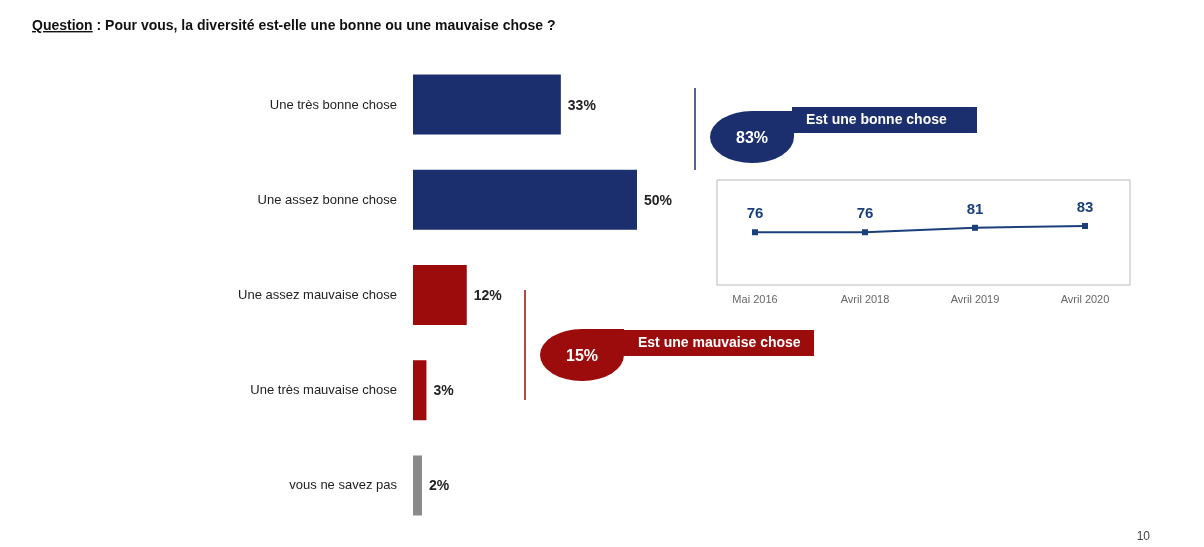 This screenshot has width=1204, height=547. Describe the element at coordinates (877, 119) in the screenshot. I see `text: Est une bonne chose` at that location.